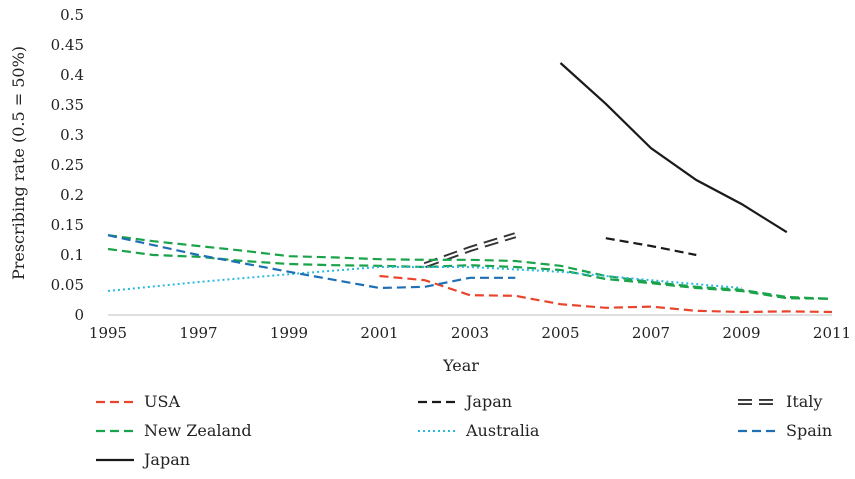 The width and height of the screenshot is (855, 479). Describe the element at coordinates (162, 401) in the screenshot. I see `legend-label-usa: USA` at that location.